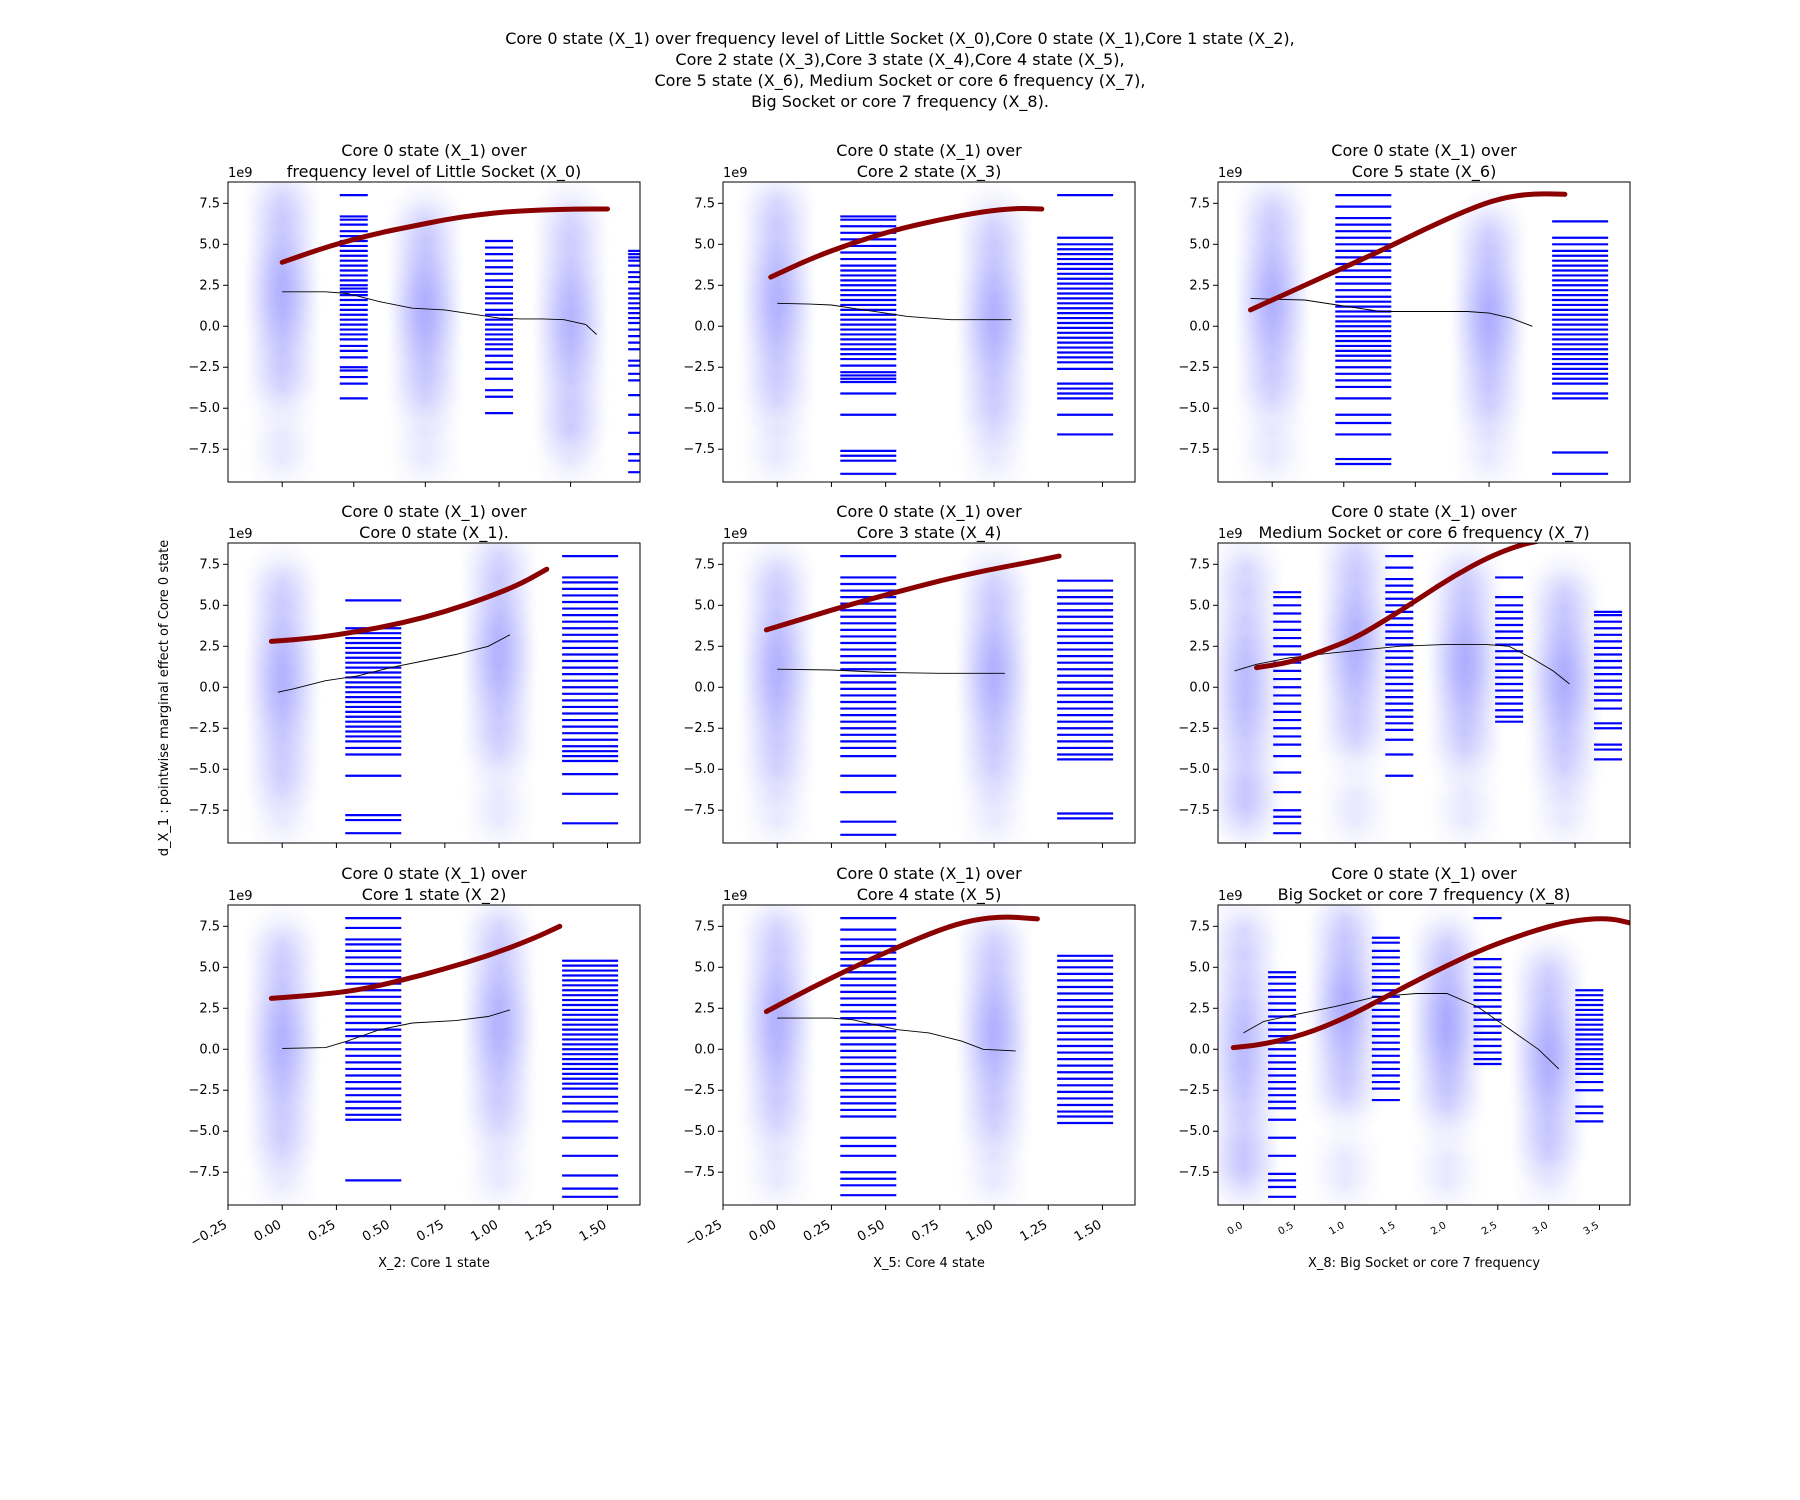  Describe the element at coordinates (1423, 533) in the screenshot. I see `subplot-title-line-2: Medium Socket or core 6 frequency (X_7)` at that location.